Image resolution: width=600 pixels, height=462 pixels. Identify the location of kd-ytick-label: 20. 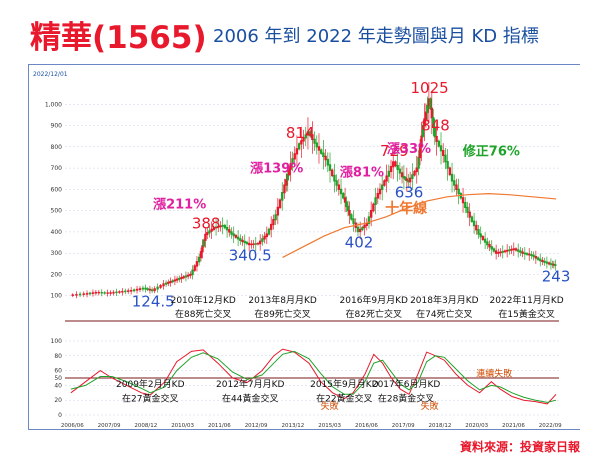
(58, 400).